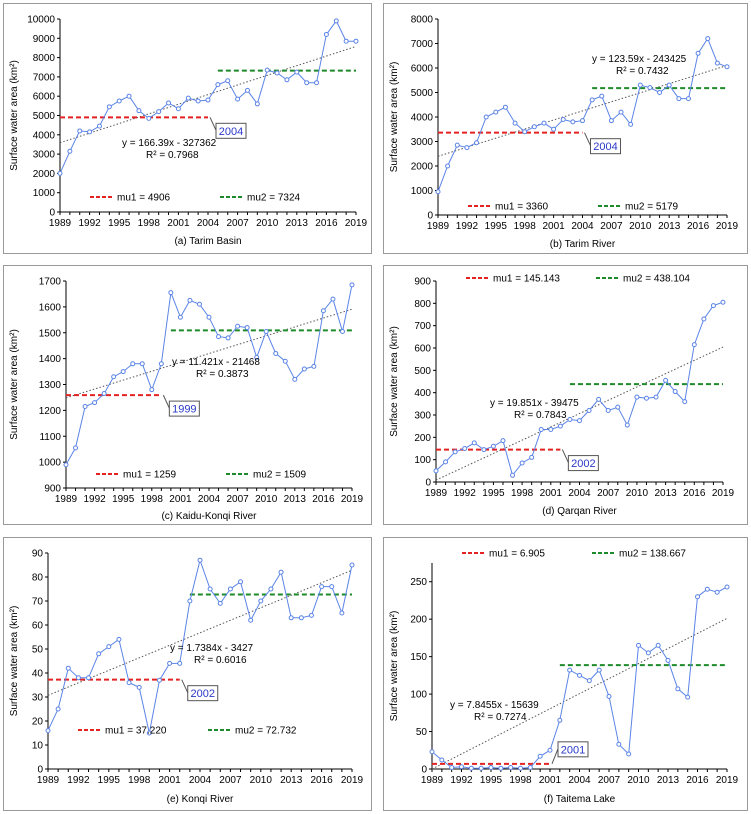 The height and width of the screenshot is (814, 751). Describe the element at coordinates (656, 279) in the screenshot. I see `legend-mu2-label: mu2 = 438.104` at that location.